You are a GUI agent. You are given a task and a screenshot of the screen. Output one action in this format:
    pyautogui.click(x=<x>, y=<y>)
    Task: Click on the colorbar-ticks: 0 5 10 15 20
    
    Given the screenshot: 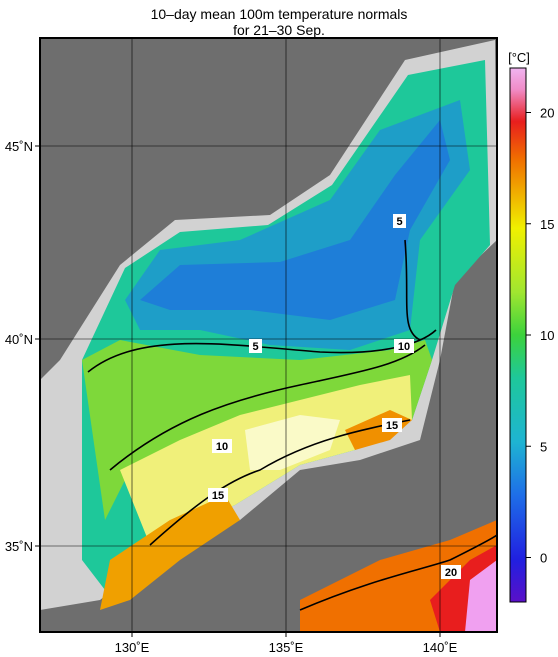 What is the action you would take?
    pyautogui.click(x=540, y=336)
    